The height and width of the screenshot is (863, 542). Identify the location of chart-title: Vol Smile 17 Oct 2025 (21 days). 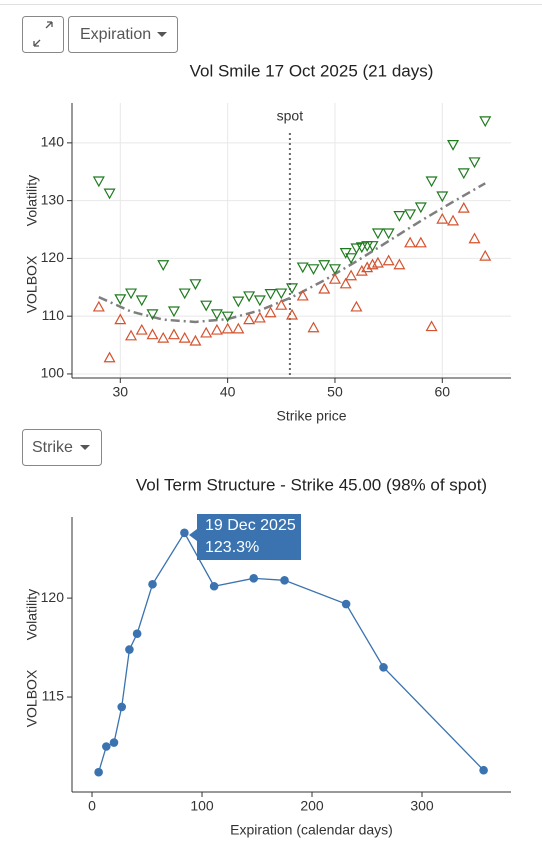
(312, 70).